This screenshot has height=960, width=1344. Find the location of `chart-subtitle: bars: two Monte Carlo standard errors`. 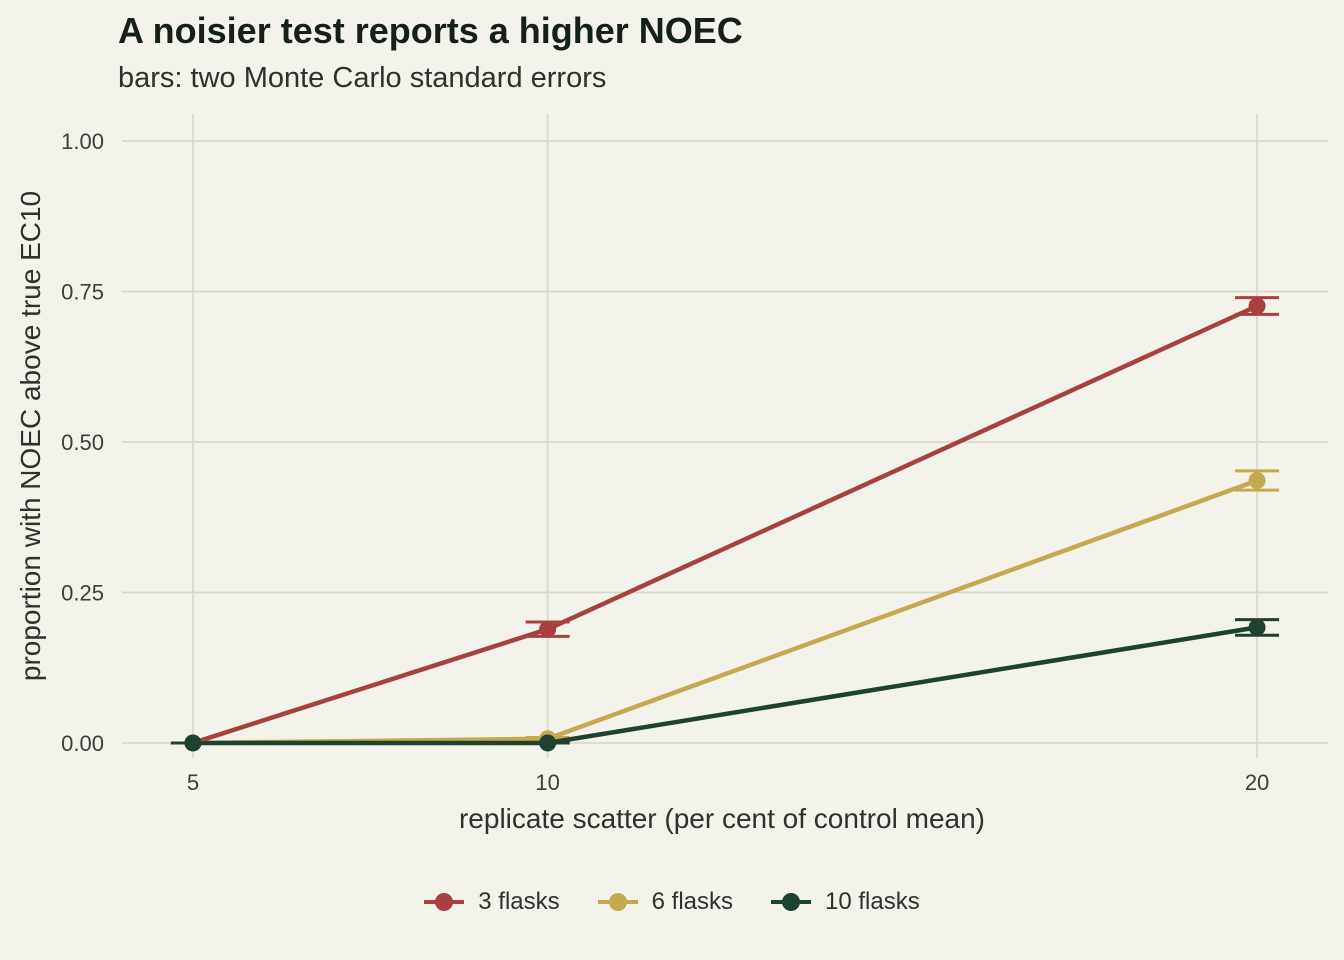

chart-subtitle: bars: two Monte Carlo standard errors is located at coordinates (362, 78).